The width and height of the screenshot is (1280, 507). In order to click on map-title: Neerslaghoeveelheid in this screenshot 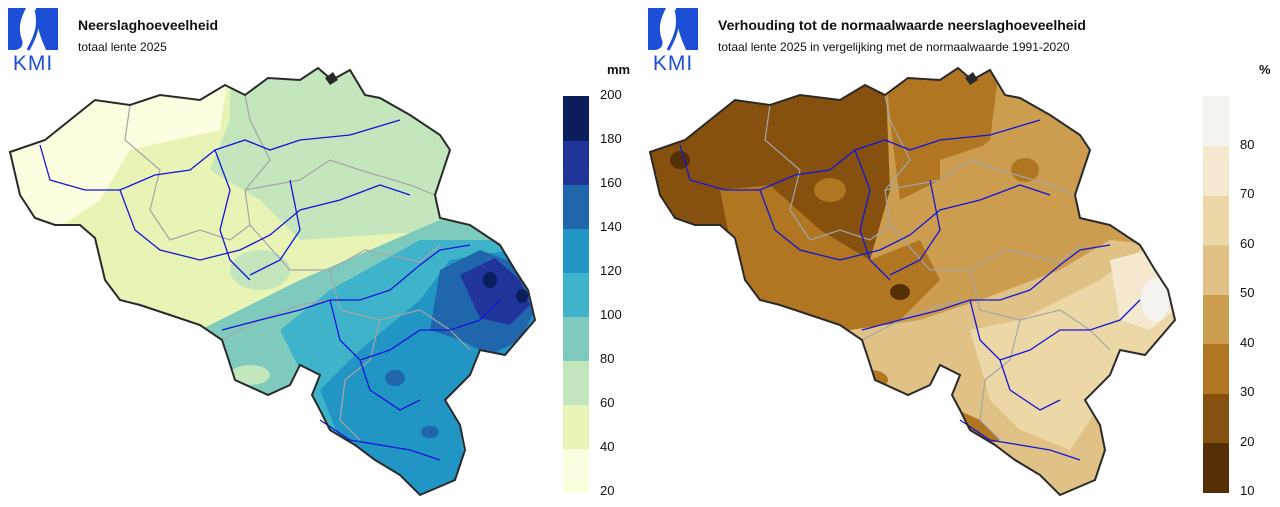, I will do `click(148, 25)`.